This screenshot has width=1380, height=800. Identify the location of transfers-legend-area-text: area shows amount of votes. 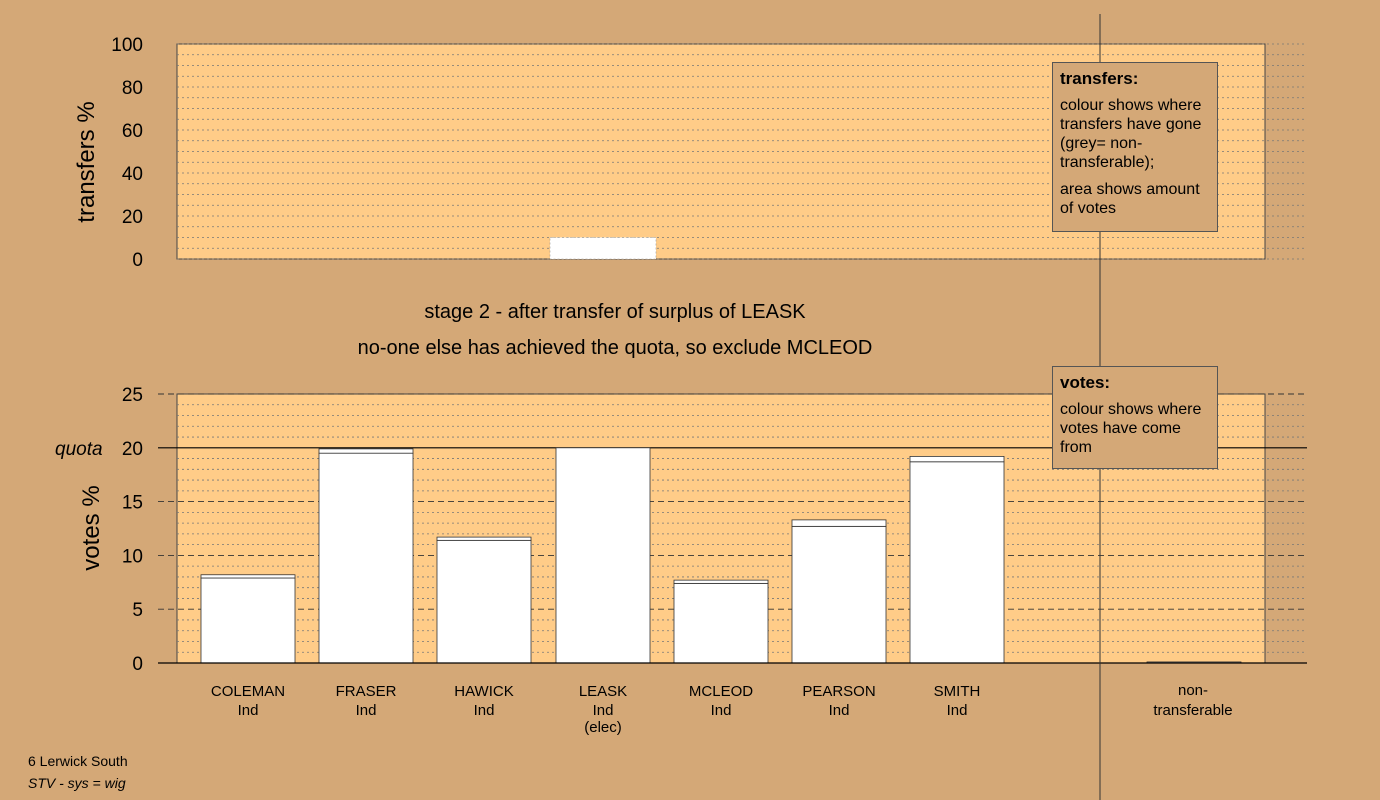
(1130, 199).